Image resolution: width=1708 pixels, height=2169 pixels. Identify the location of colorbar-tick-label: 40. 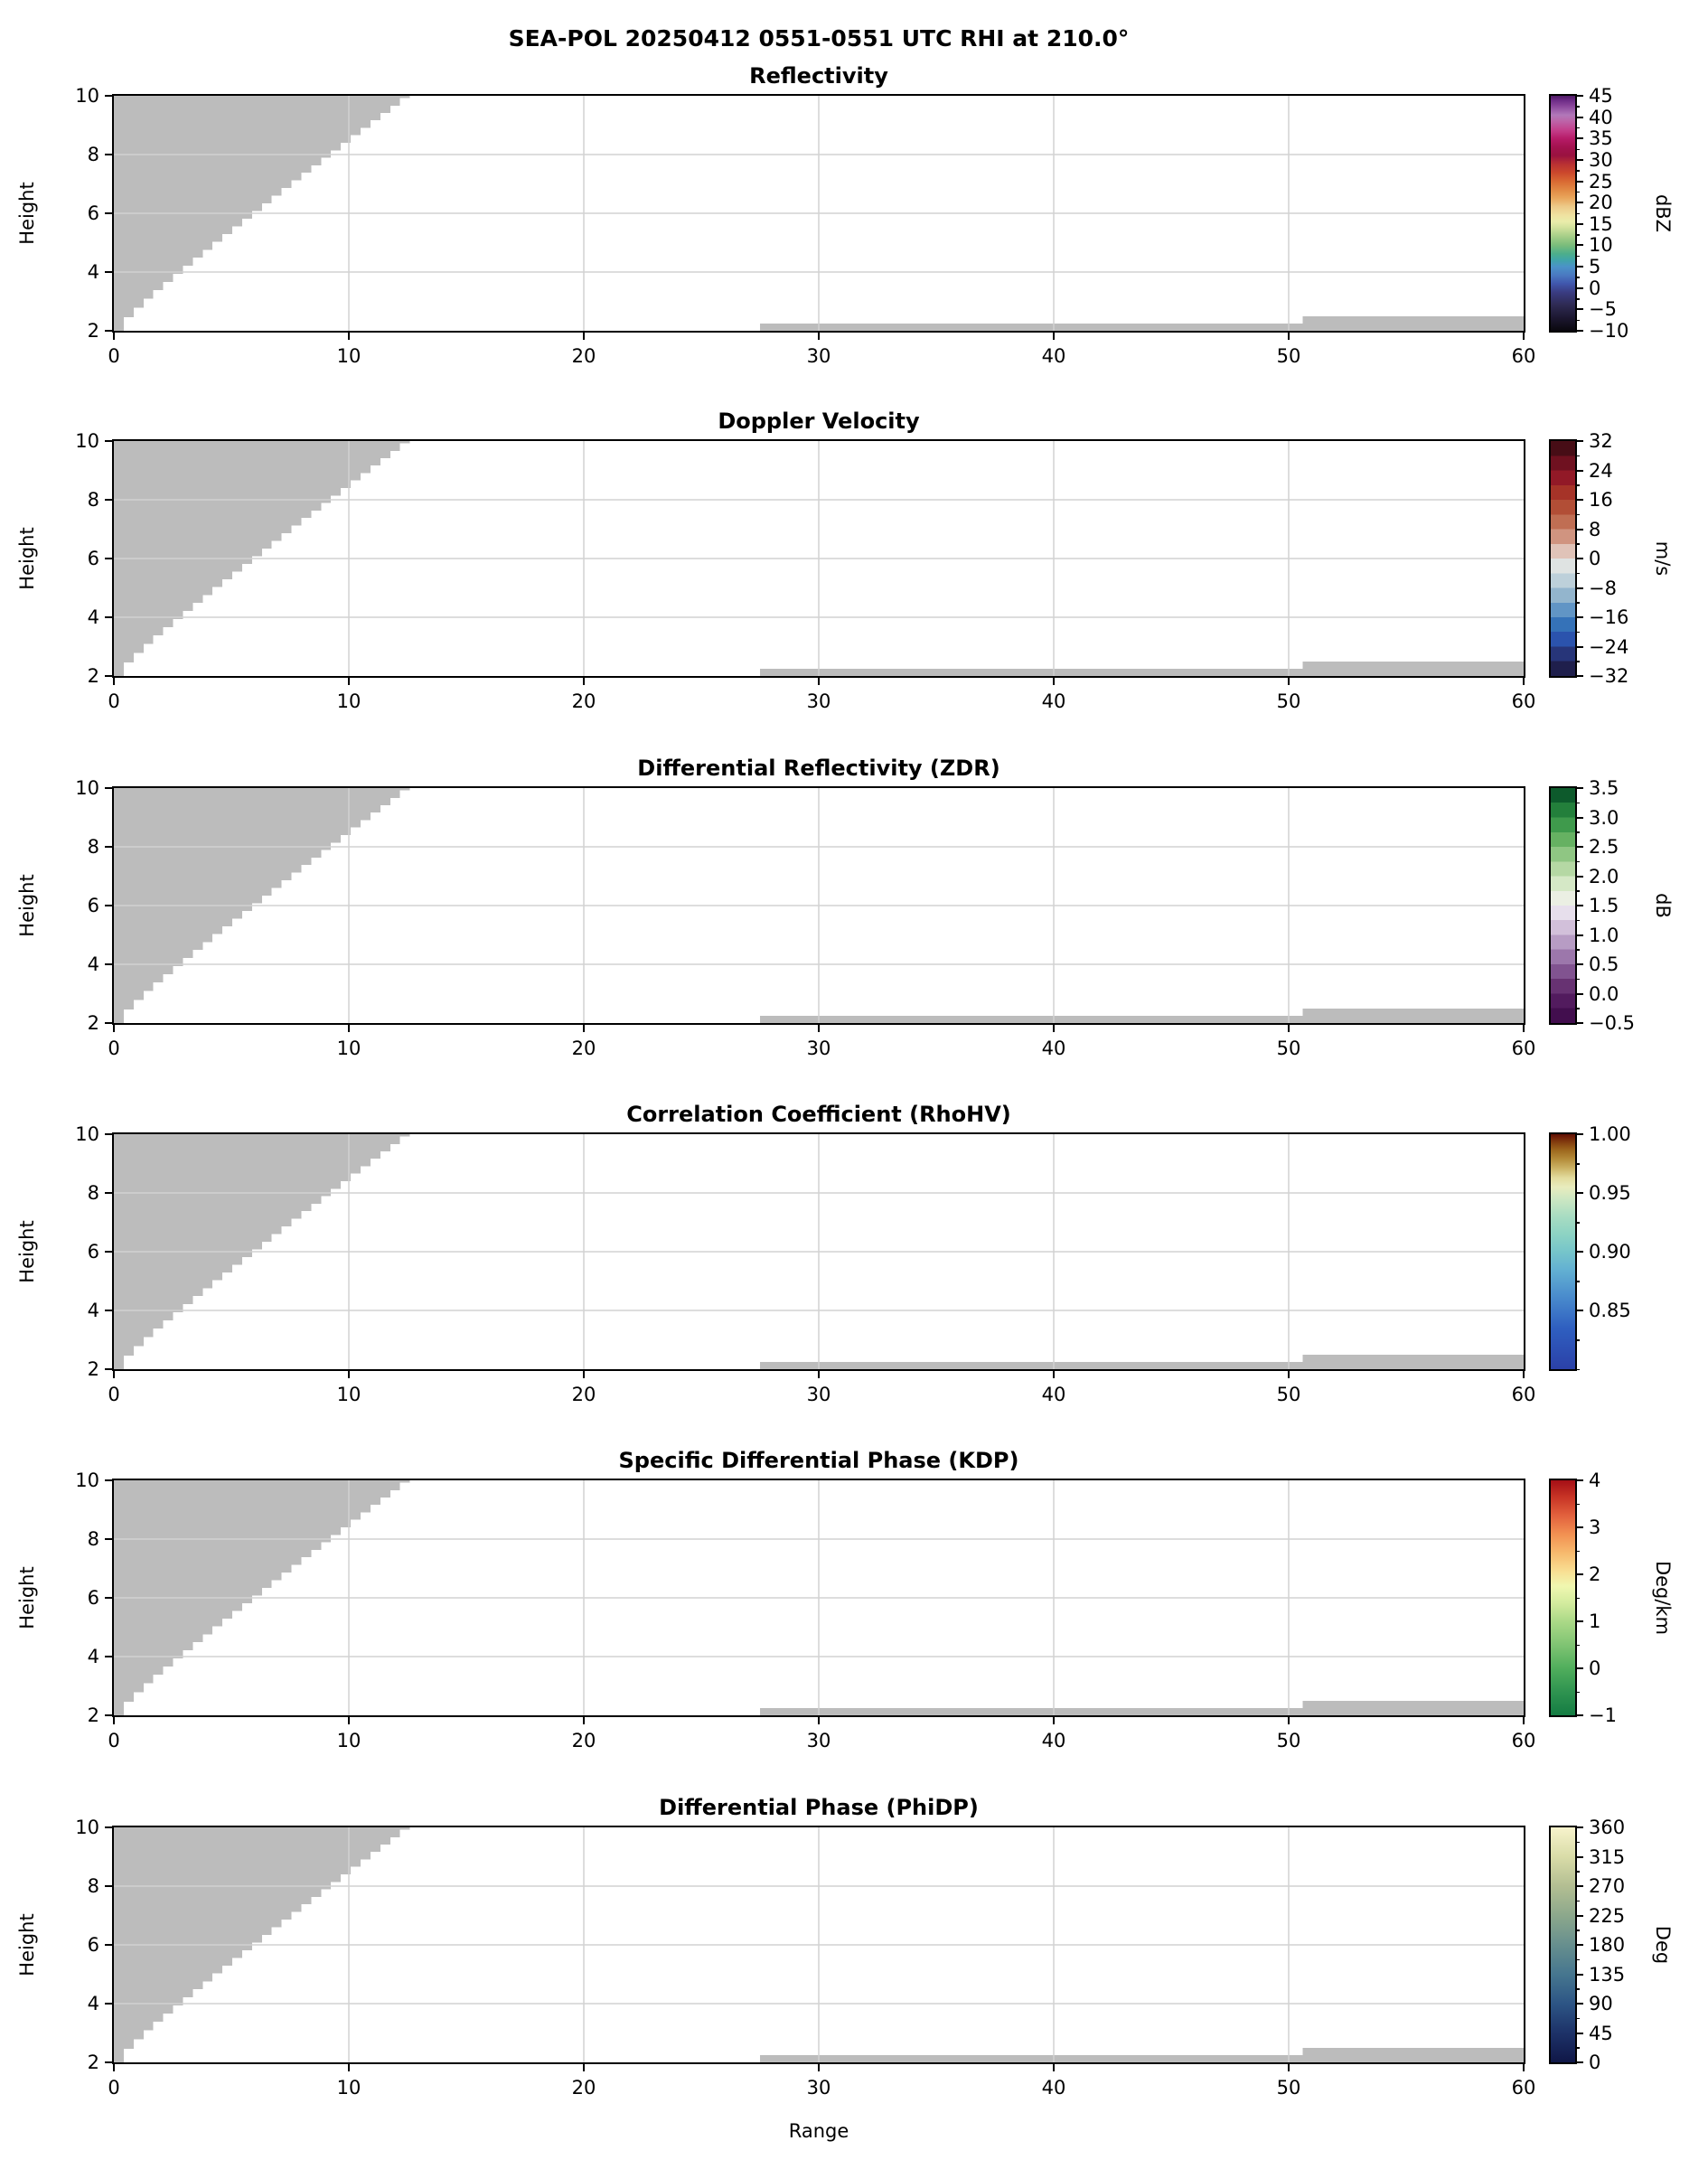
(1601, 117).